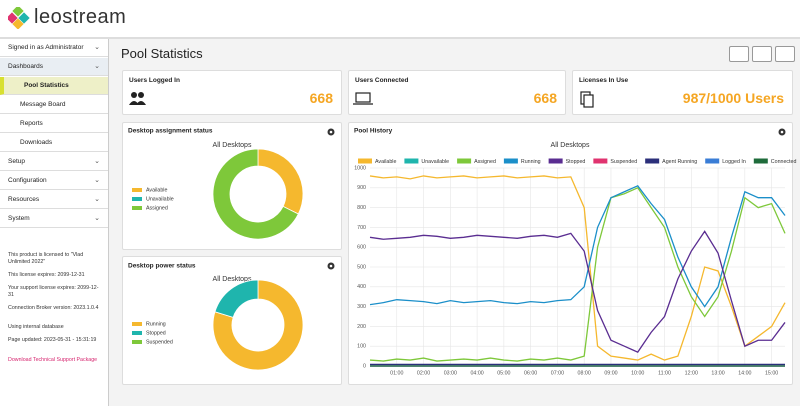 The width and height of the screenshot is (800, 406). What do you see at coordinates (361, 267) in the screenshot?
I see `y-tick-label: 500` at bounding box center [361, 267].